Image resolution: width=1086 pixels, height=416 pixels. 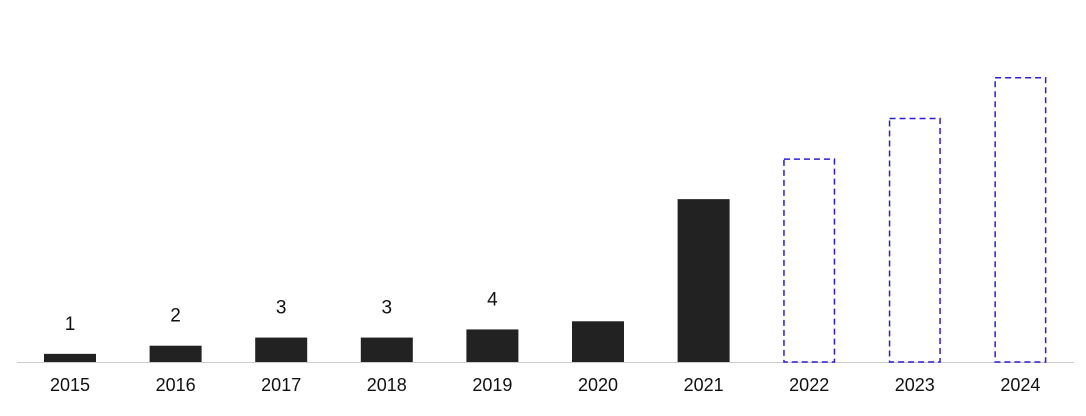 What do you see at coordinates (598, 385) in the screenshot?
I see `x-tick-label-2020: 2020` at bounding box center [598, 385].